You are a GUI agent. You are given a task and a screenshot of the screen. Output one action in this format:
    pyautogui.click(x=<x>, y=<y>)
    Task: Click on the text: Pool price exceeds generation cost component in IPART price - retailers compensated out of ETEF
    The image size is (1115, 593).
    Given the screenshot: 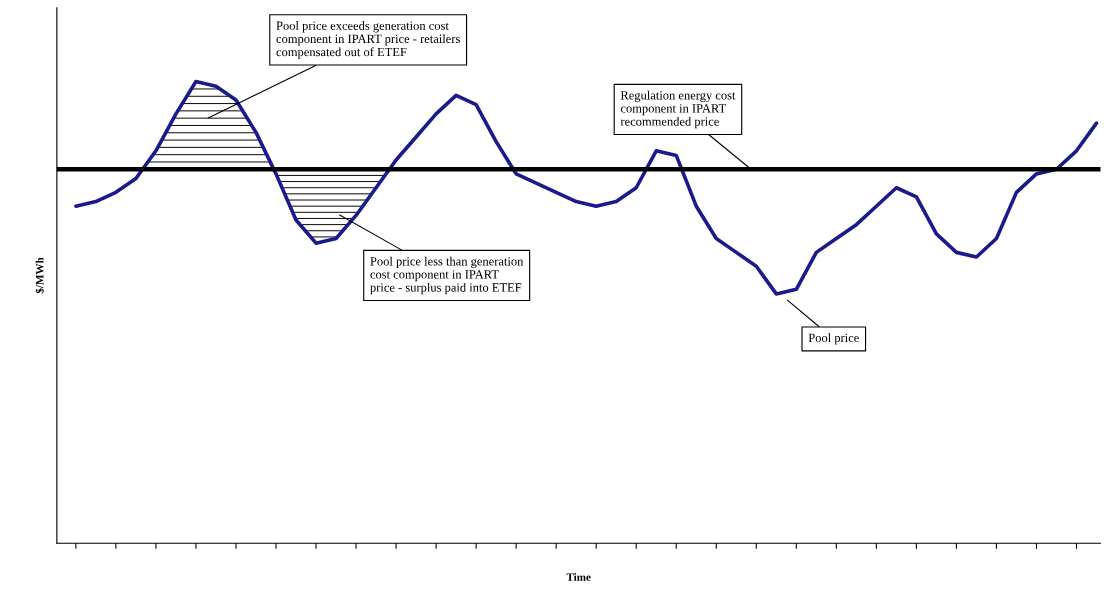 What is the action you would take?
    pyautogui.click(x=368, y=40)
    